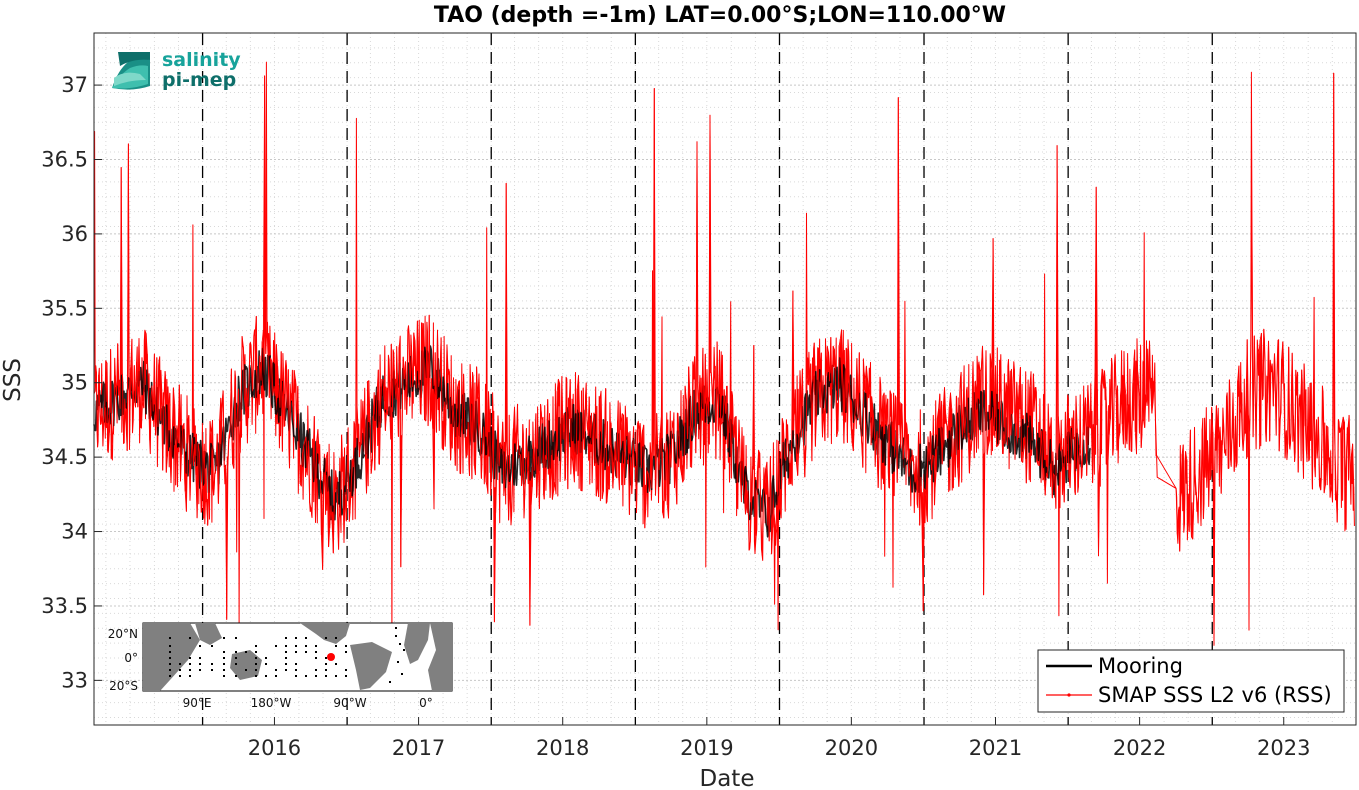  What do you see at coordinates (64, 606) in the screenshot?
I see `y-tick-label: 33.5` at bounding box center [64, 606].